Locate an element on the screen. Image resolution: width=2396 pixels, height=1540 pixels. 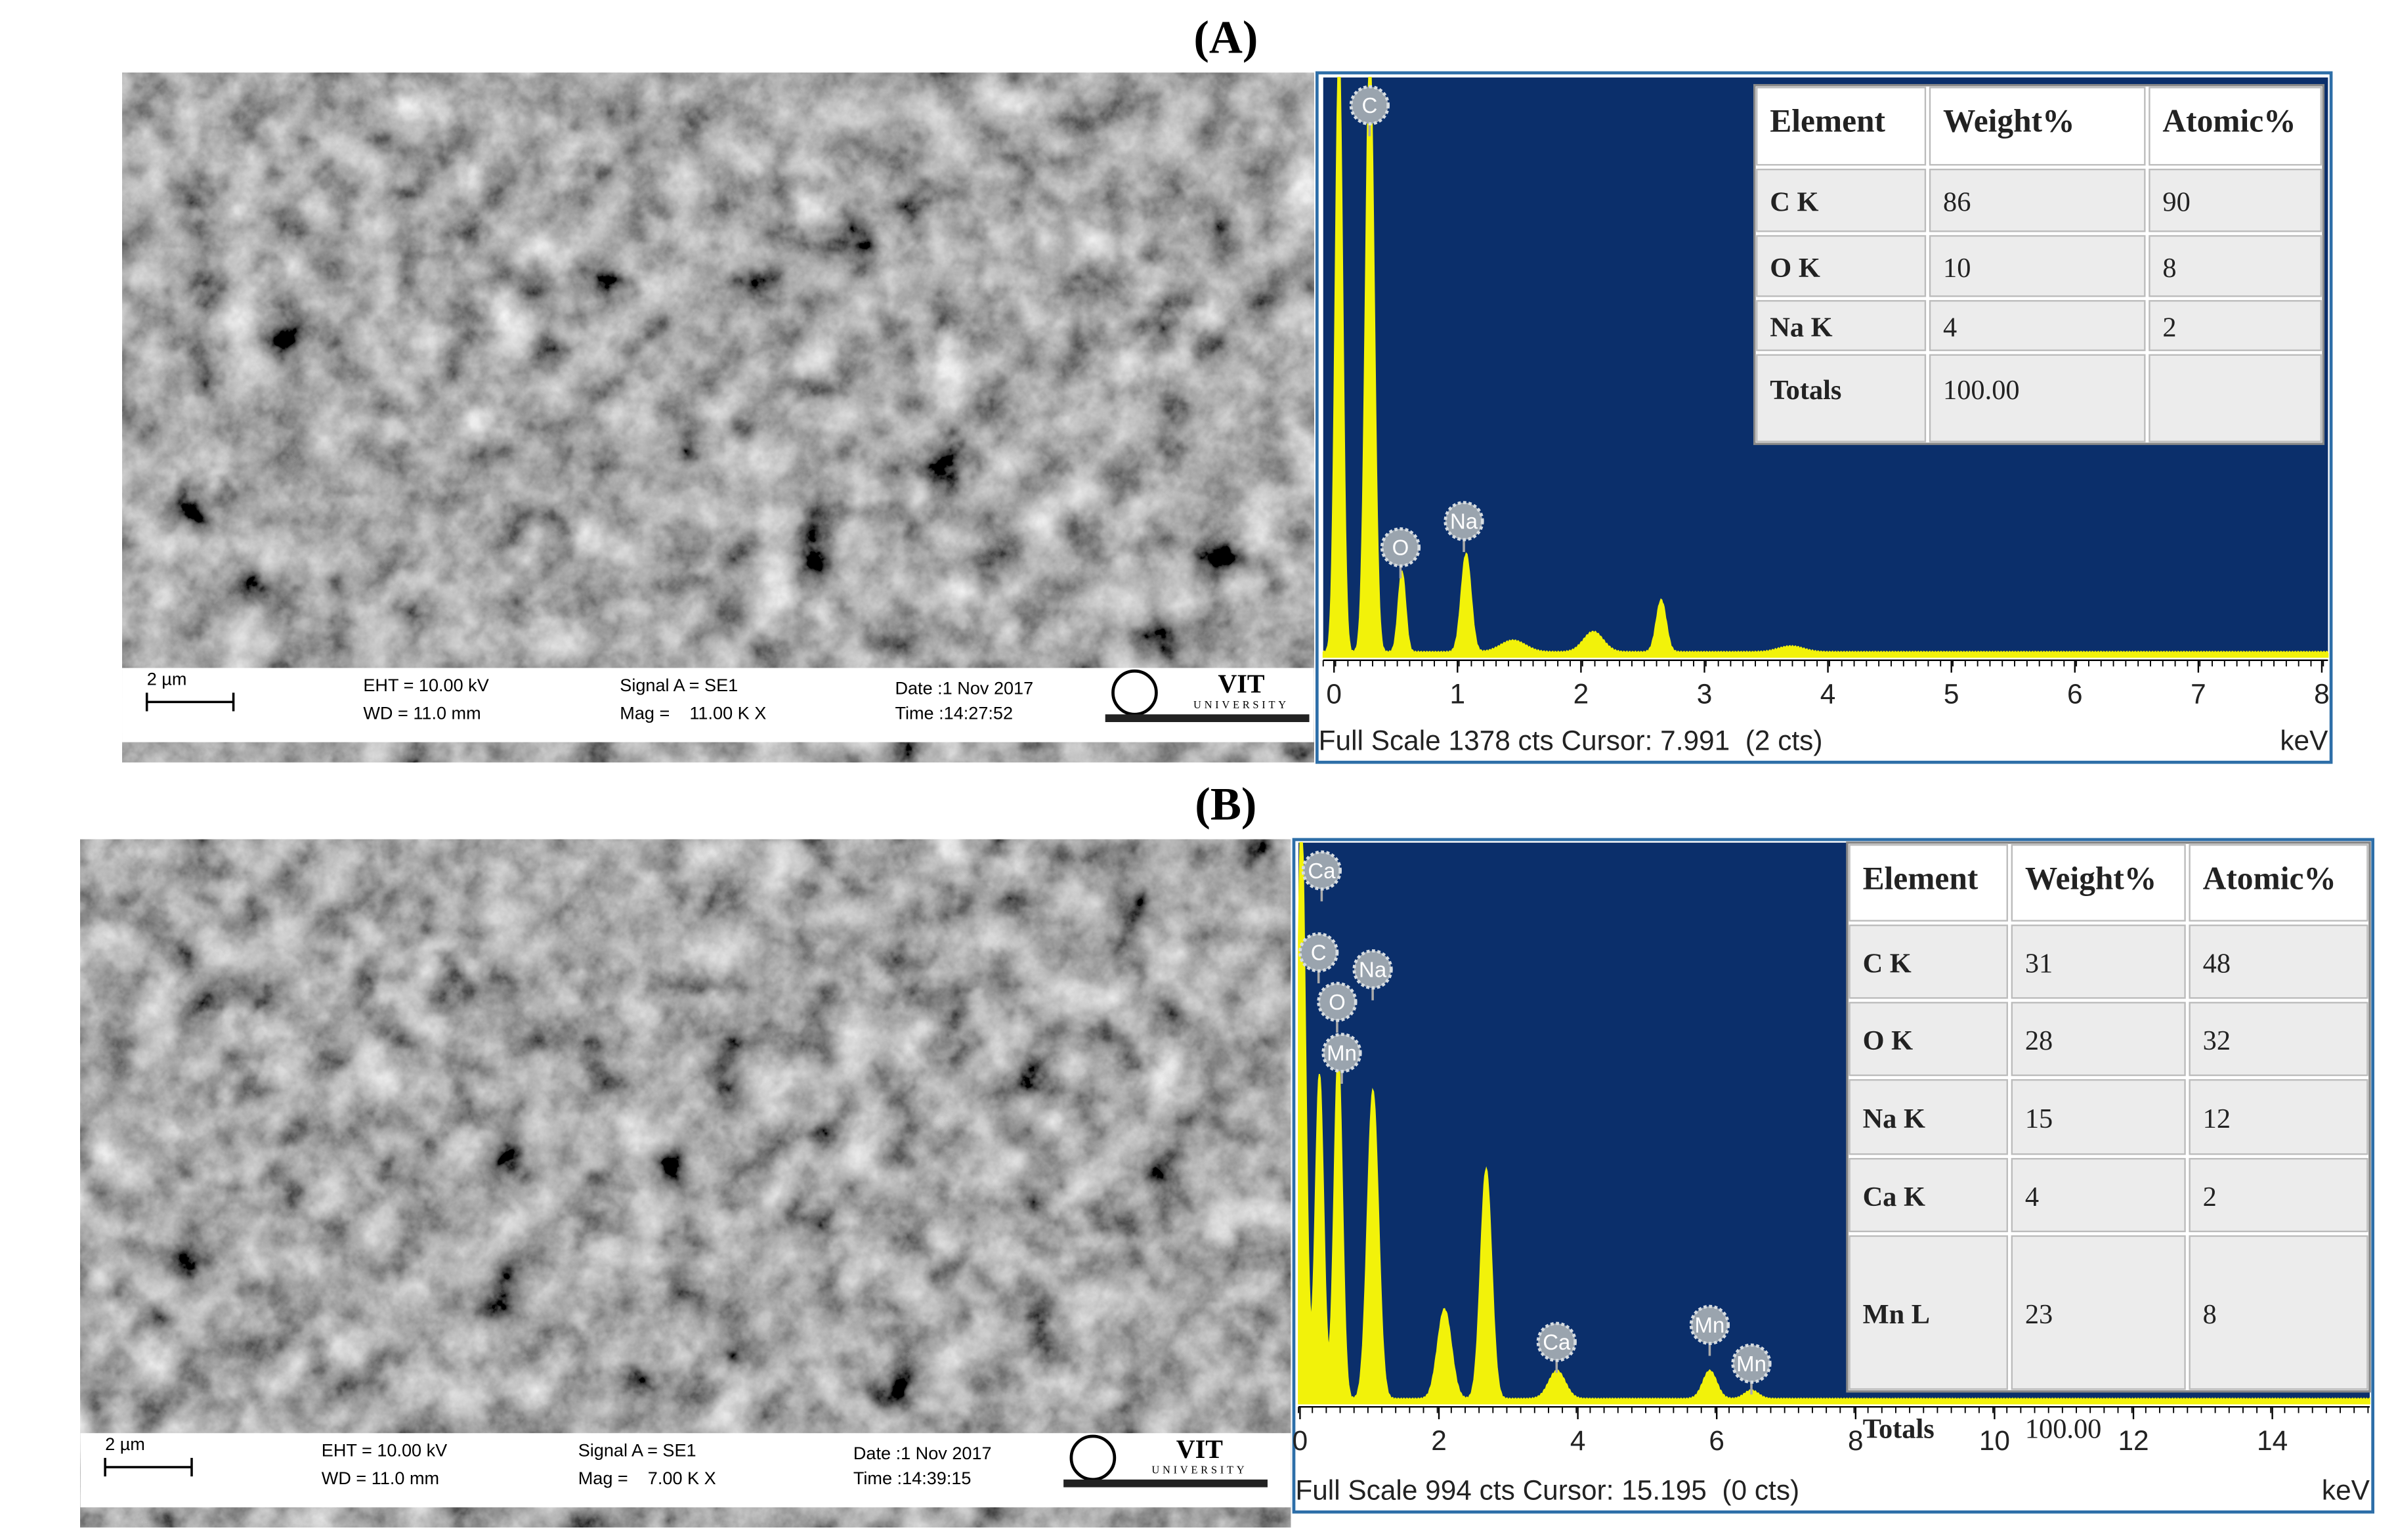
signal: Signal A = SE1 is located at coordinates (637, 1450).